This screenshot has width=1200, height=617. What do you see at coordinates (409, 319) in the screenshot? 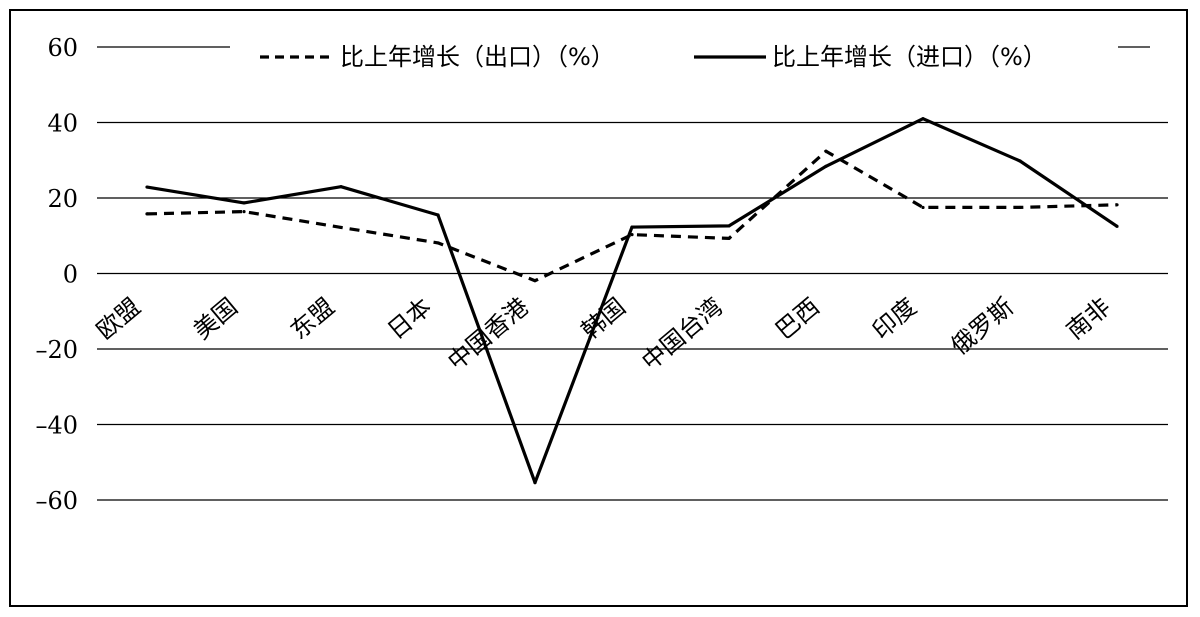
I see `x-category-label: 日本` at bounding box center [409, 319].